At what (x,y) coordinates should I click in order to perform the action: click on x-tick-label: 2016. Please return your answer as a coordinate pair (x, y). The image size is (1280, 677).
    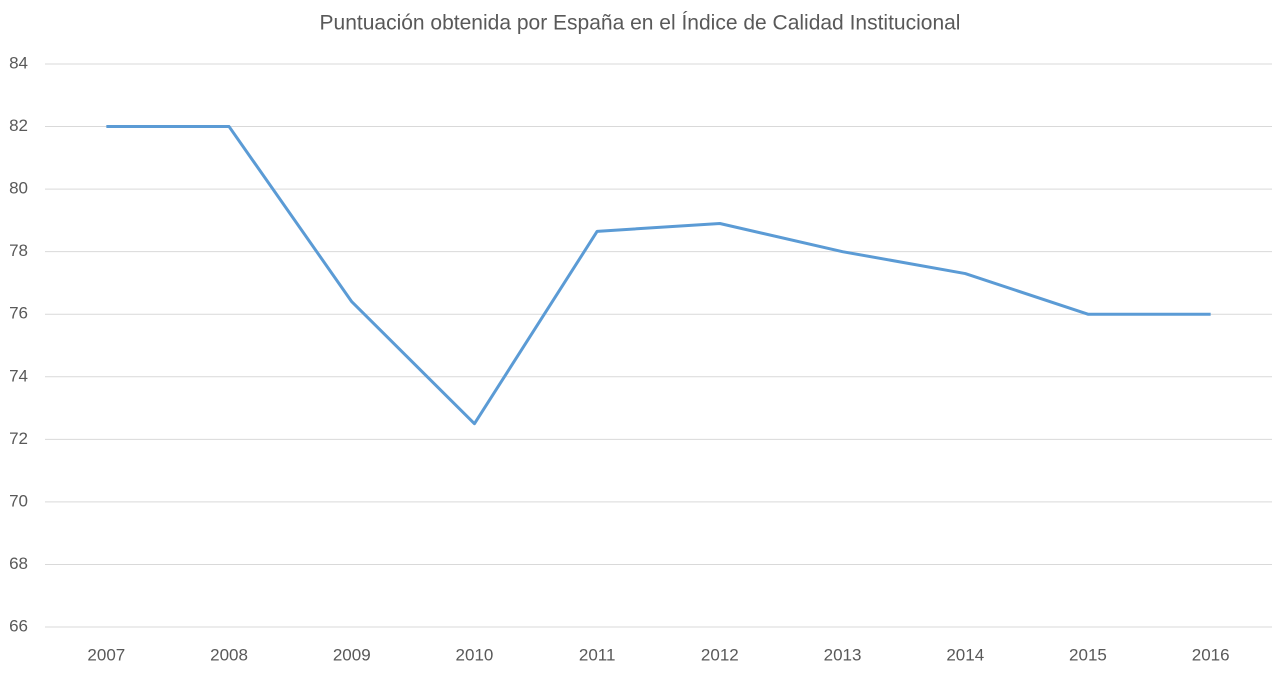
    Looking at the image, I should click on (1211, 654).